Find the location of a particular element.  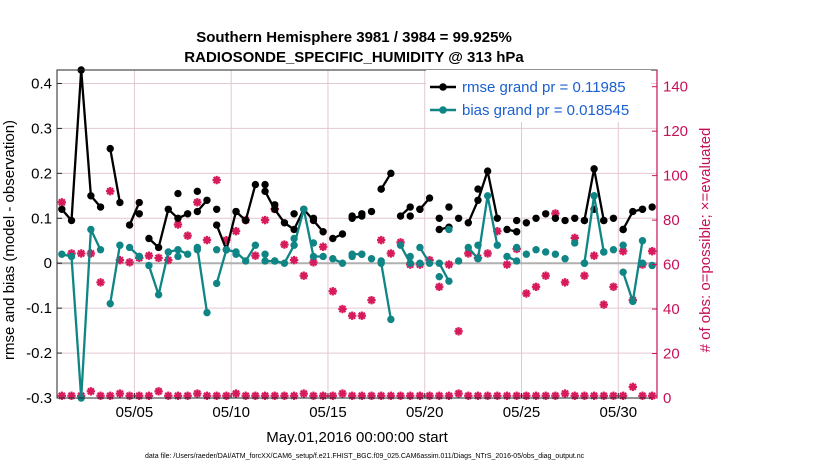

y2-tick-label: 20 is located at coordinates (671, 354).